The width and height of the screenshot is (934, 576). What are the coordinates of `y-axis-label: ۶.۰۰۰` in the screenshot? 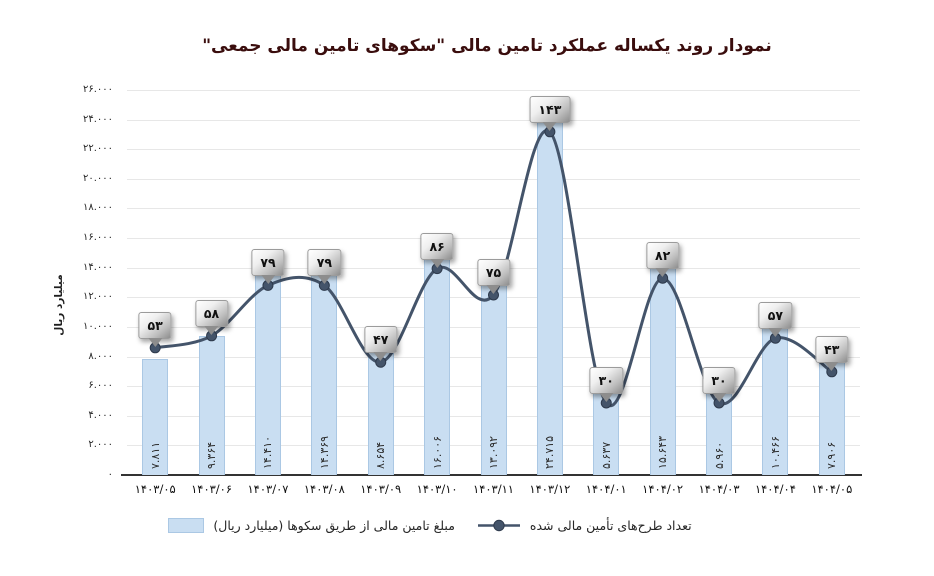 It's located at (100, 386).